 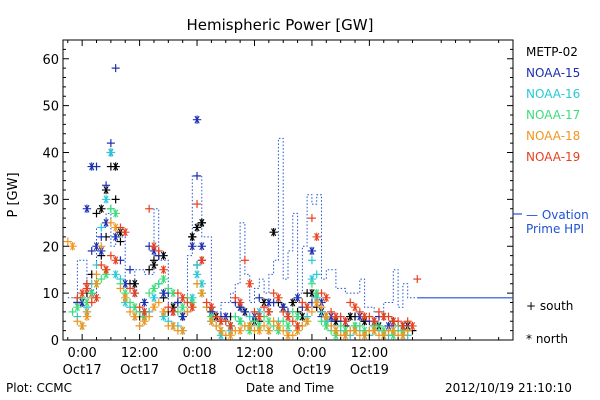 I want to click on x-tick-date: Oct19, so click(x=369, y=370).